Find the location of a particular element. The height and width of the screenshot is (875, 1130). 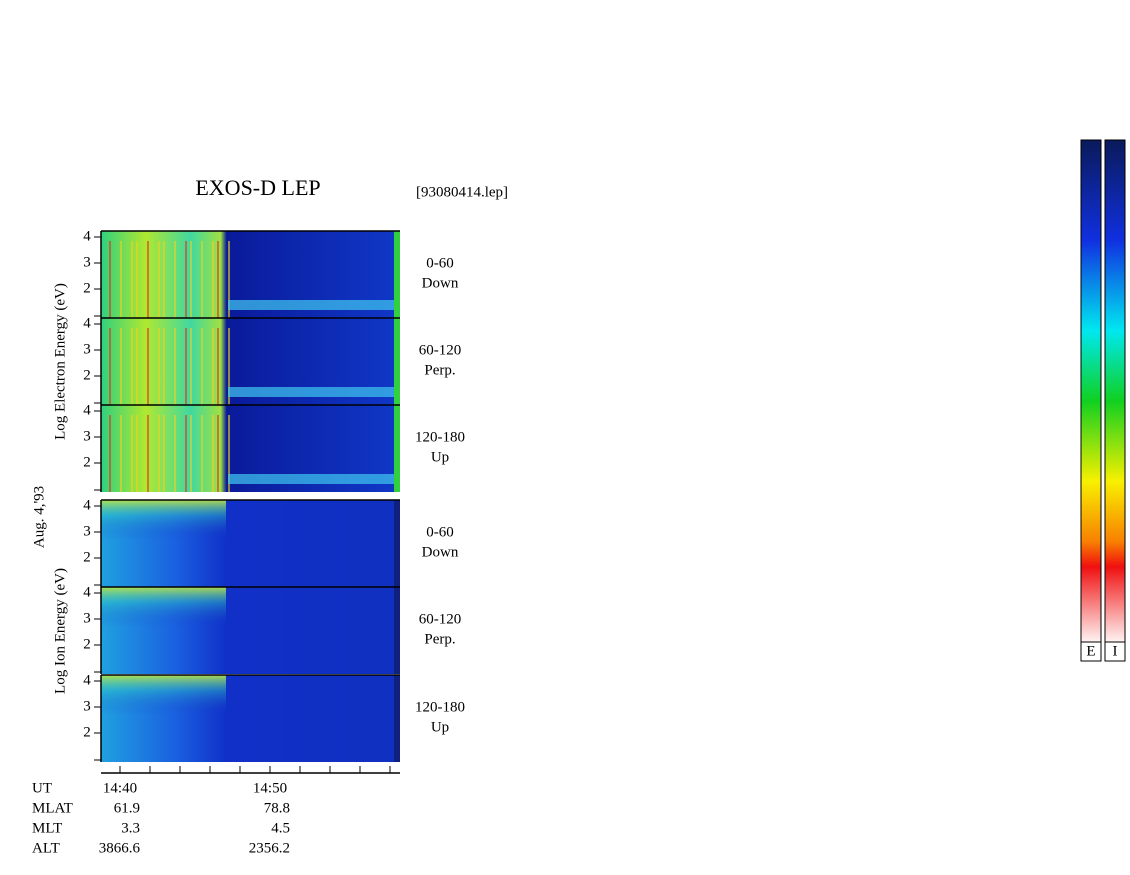

axis-label: Log Ion Energy (eV) is located at coordinates (60, 631).